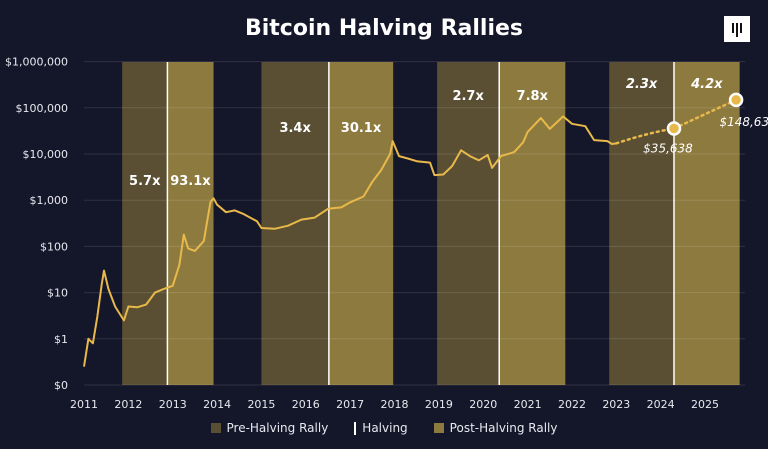 This screenshot has height=449, width=768. Describe the element at coordinates (173, 404) in the screenshot. I see `x-tick-label: 2013` at that location.